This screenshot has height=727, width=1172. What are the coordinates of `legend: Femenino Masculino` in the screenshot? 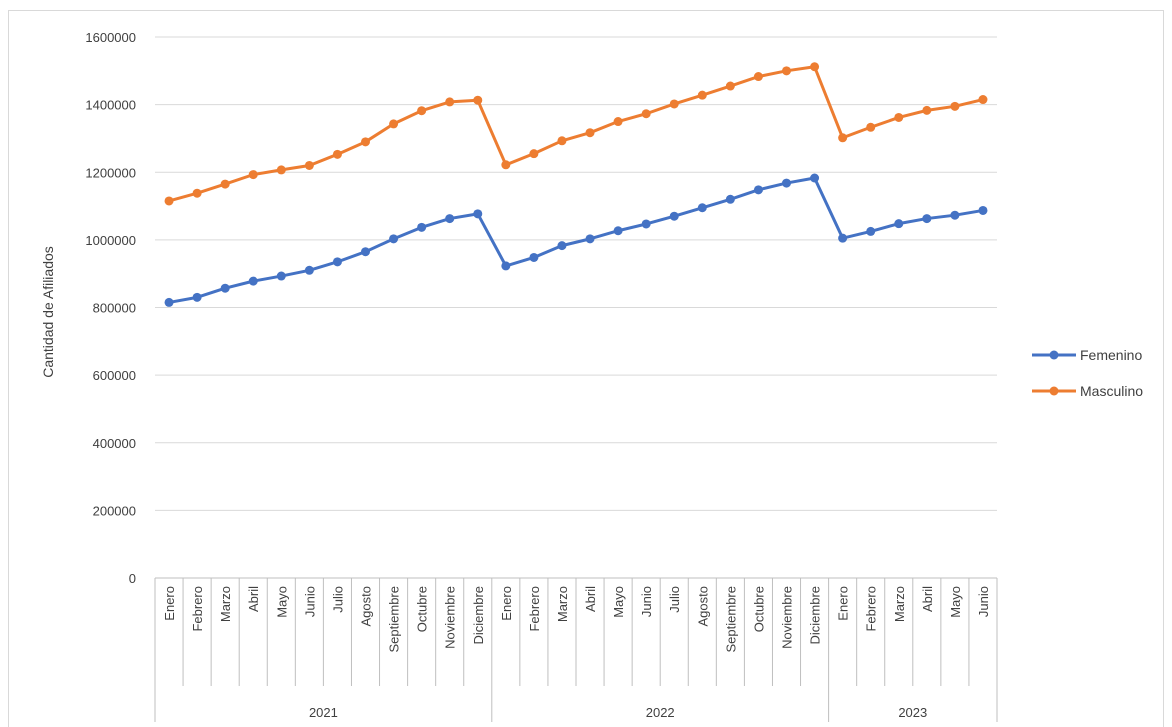 It's located at (1087, 373).